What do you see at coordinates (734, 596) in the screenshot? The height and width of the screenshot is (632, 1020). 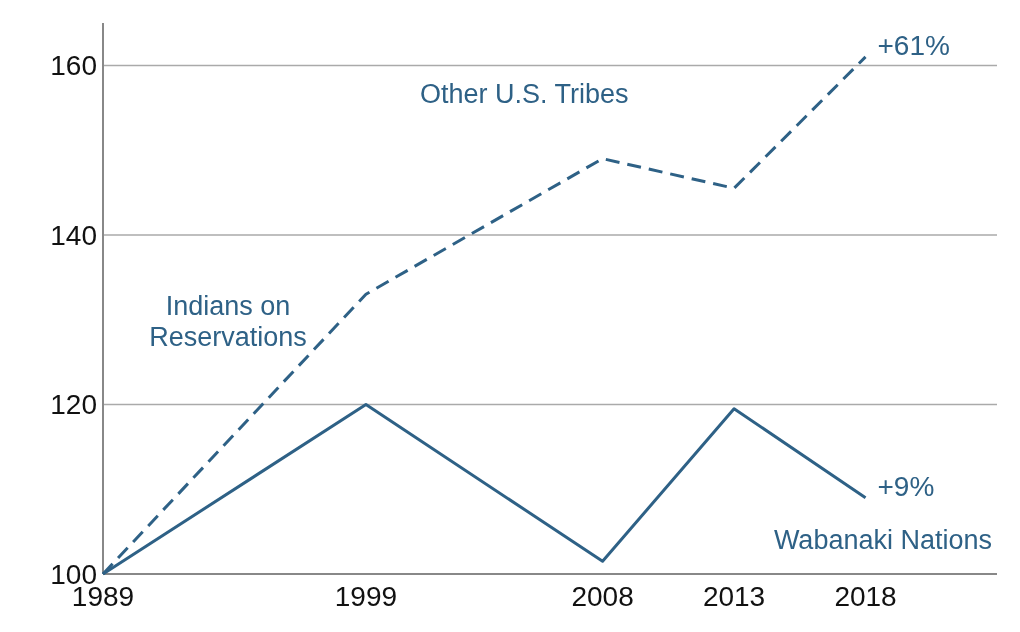 I see `x-tick-label: 2013` at bounding box center [734, 596].